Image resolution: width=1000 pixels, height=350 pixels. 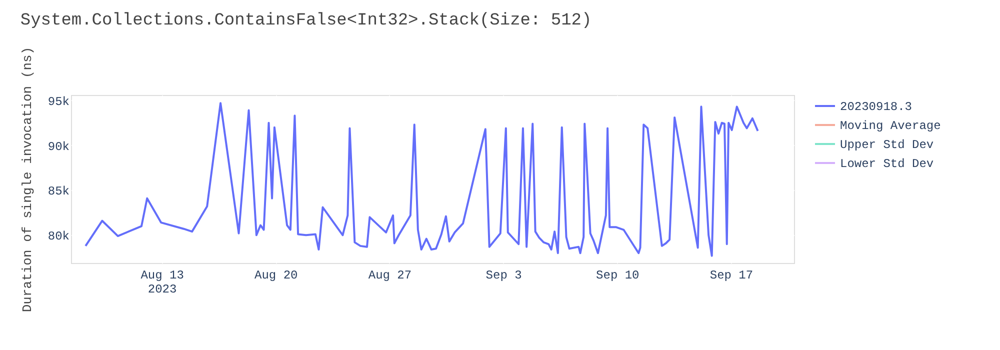 What do you see at coordinates (390, 275) in the screenshot?
I see `x-tick-label: Aug 27` at bounding box center [390, 275].